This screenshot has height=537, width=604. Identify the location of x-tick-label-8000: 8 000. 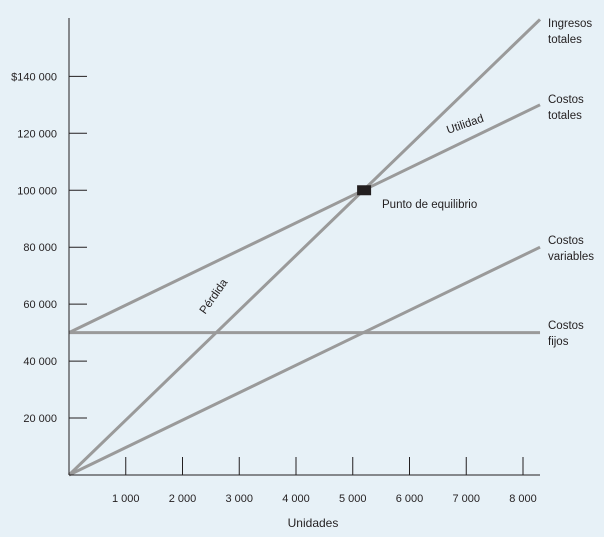
(523, 499).